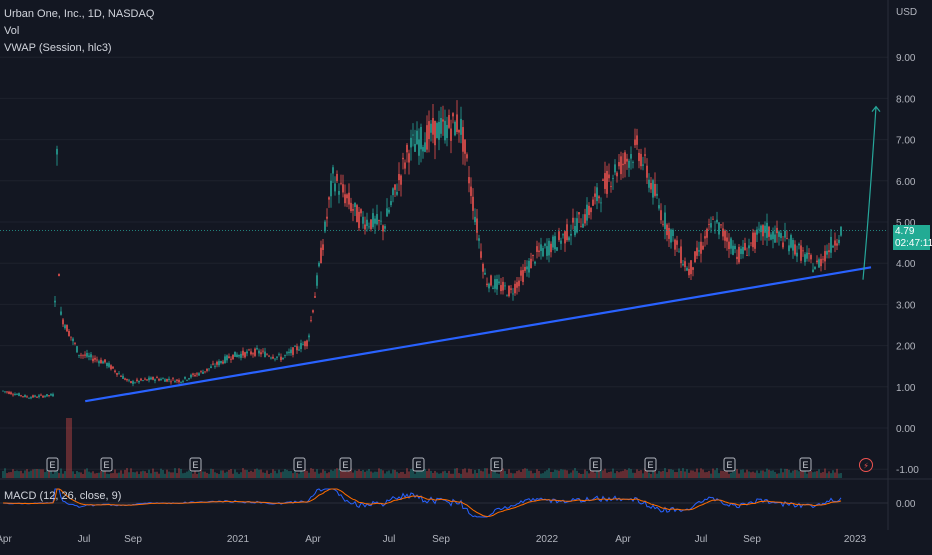  I want to click on time-axis: Apr Jul Sep 2021 Apr Jul Sep 2022 Apr Jul Sep 2023, so click(433, 539).